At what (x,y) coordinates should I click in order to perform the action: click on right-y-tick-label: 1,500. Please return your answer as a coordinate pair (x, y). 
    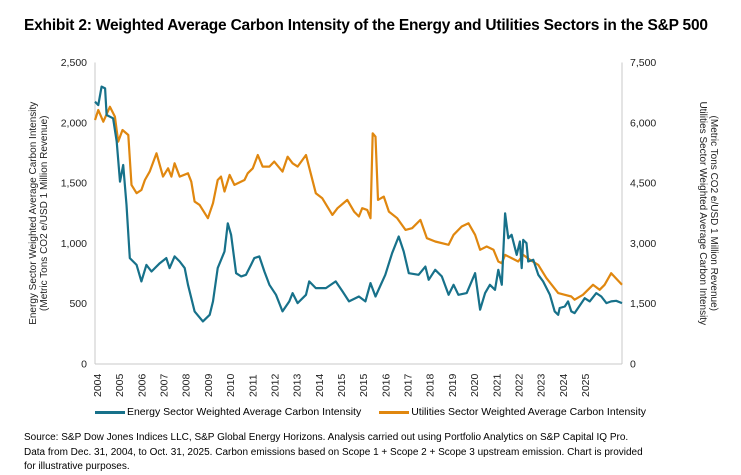
    Looking at the image, I should click on (643, 304).